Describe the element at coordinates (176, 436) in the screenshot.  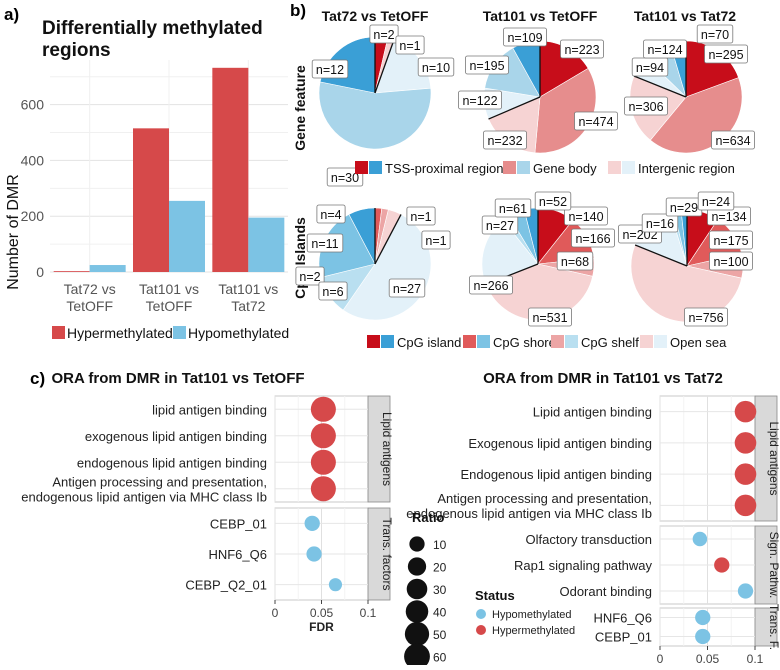
I see `ora-term-label: exogenous lipid antigen binding` at that location.